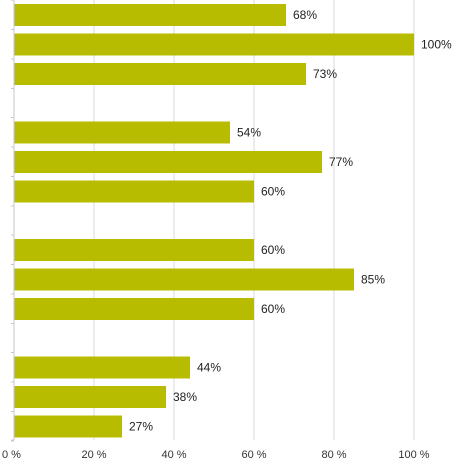 The height and width of the screenshot is (470, 457). I want to click on data-label: 54%, so click(249, 133).